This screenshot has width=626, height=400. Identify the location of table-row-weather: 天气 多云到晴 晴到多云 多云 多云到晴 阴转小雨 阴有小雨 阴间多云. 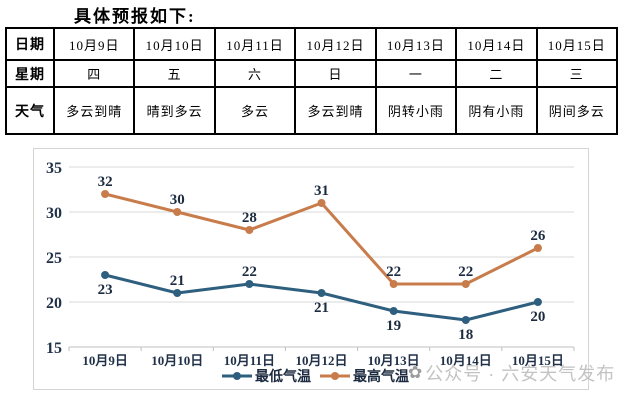
(312, 110).